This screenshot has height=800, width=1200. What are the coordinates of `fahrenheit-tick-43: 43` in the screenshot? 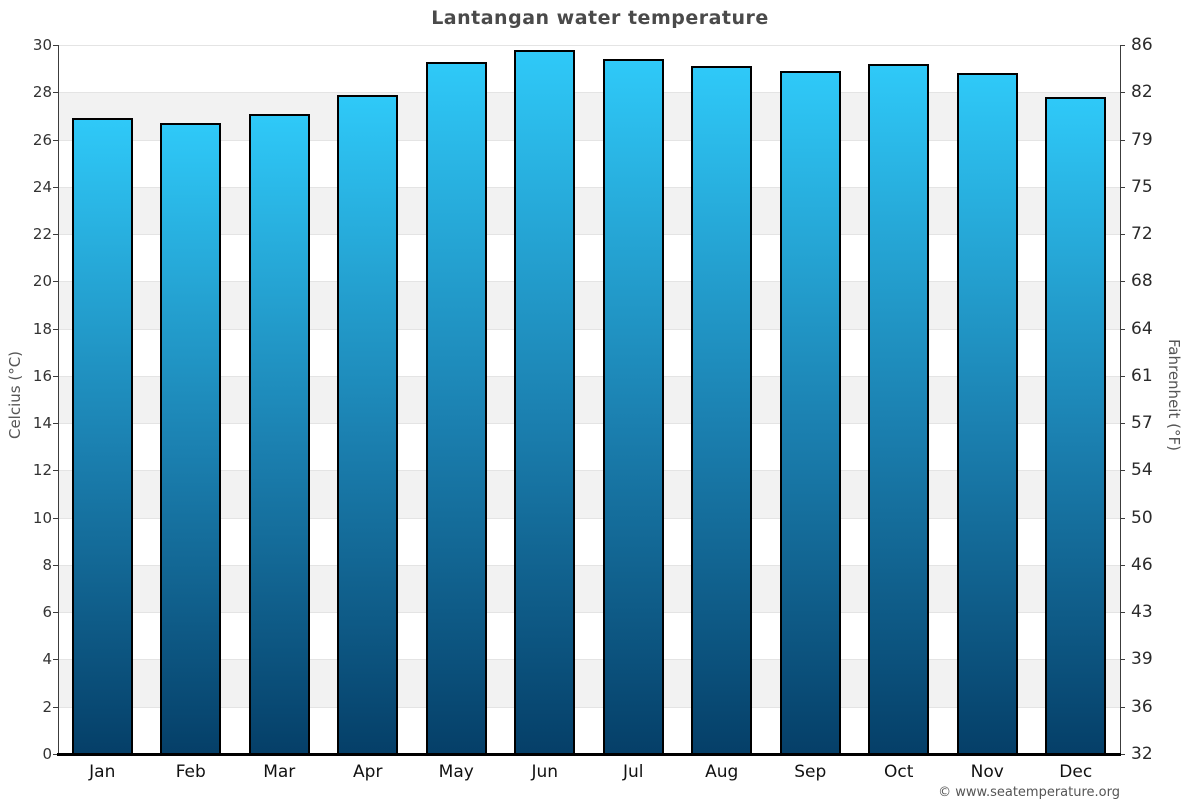 It's located at (1142, 612).